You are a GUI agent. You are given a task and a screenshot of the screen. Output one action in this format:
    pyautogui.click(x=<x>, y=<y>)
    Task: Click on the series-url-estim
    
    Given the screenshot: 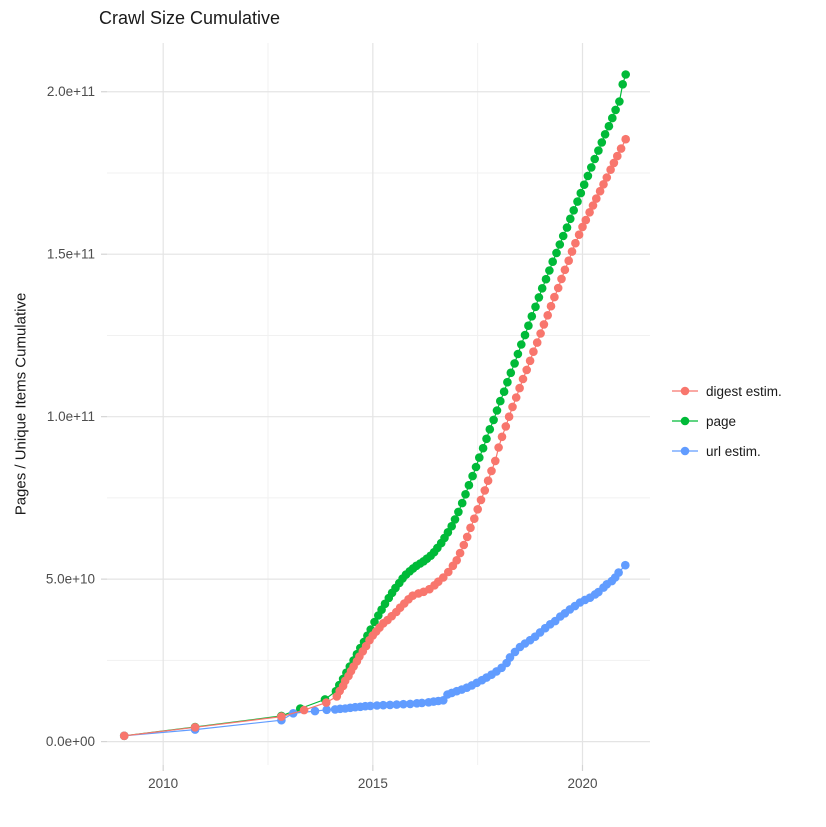 What is the action you would take?
    pyautogui.click(x=374, y=650)
    